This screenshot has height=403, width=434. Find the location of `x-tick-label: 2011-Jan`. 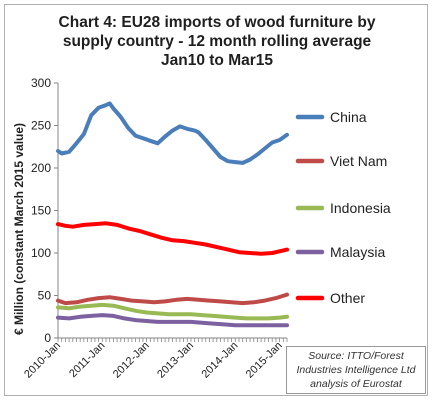

x-tick-label: 2011-Jan is located at coordinates (87, 360).